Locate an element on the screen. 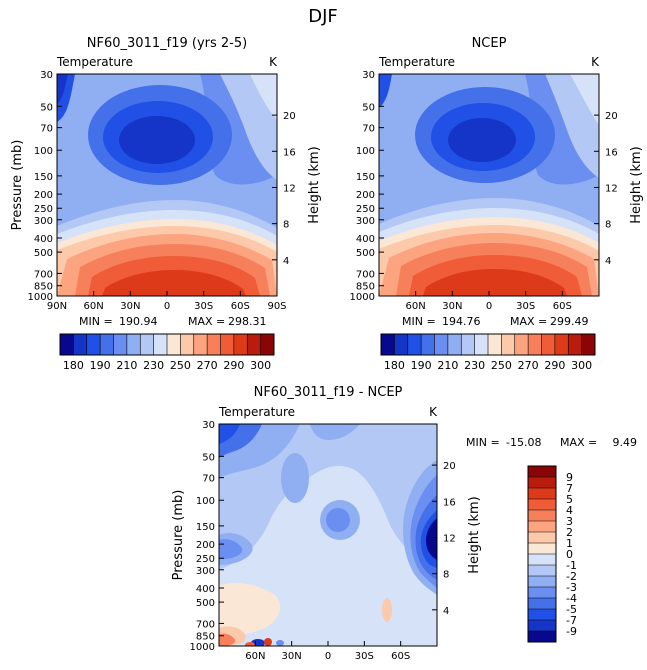  panel-diff-height-tick-label: 16 is located at coordinates (449, 502).